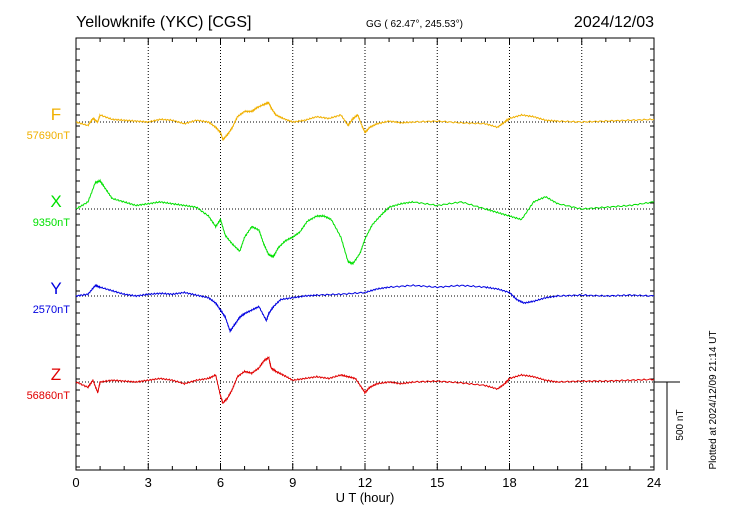  What do you see at coordinates (49, 136) in the screenshot?
I see `baseline-value-f: 57690nT` at bounding box center [49, 136].